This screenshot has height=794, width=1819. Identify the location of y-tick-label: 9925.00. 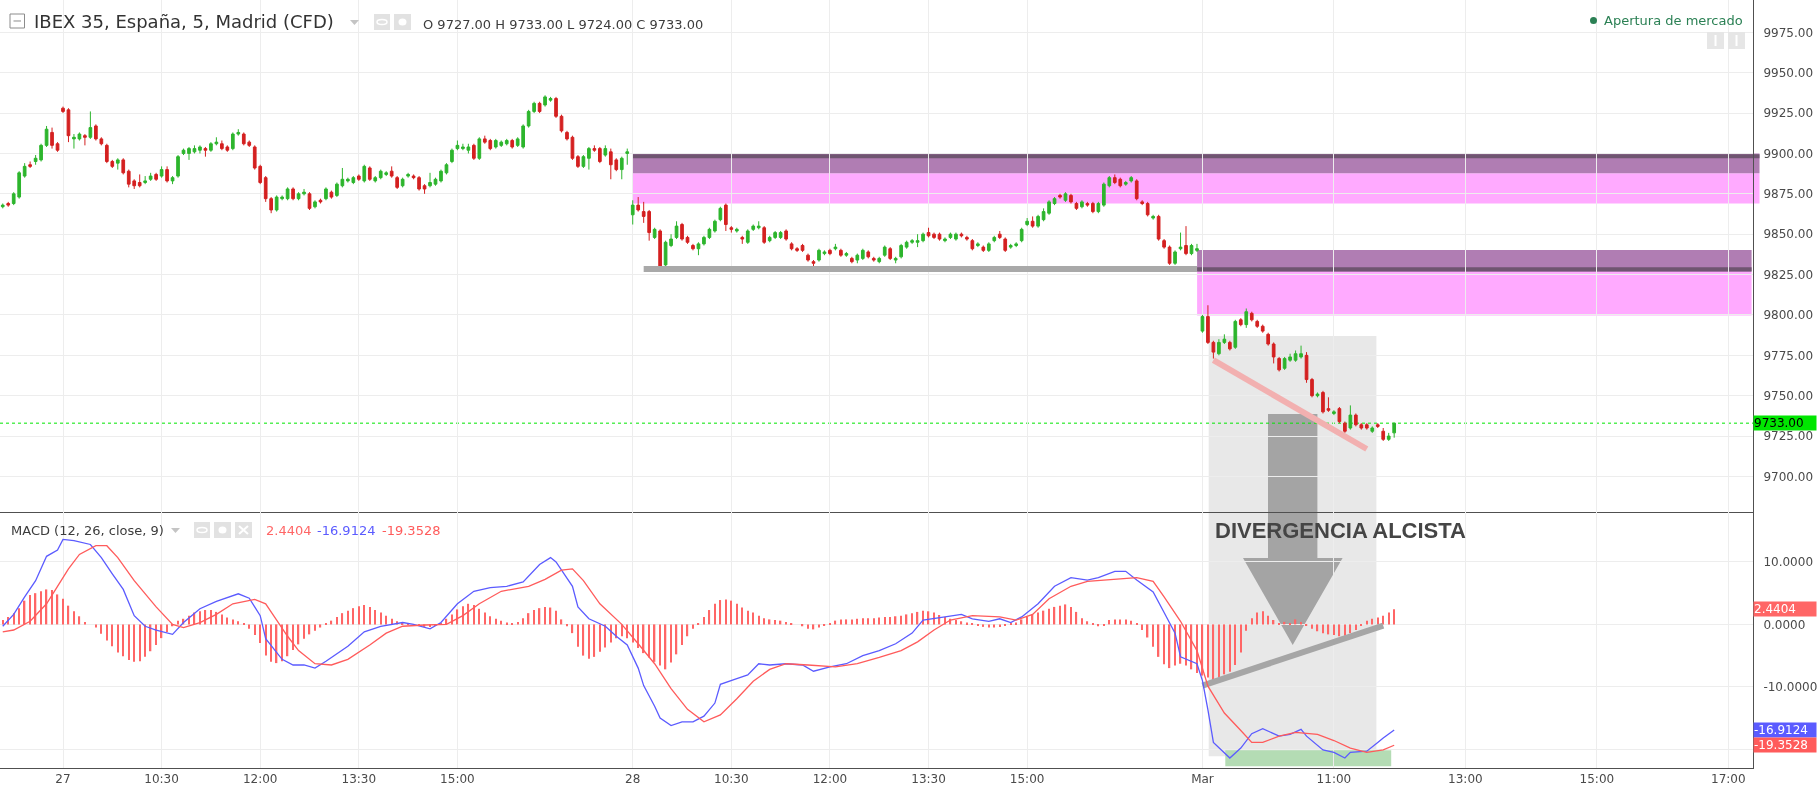
(1788, 113).